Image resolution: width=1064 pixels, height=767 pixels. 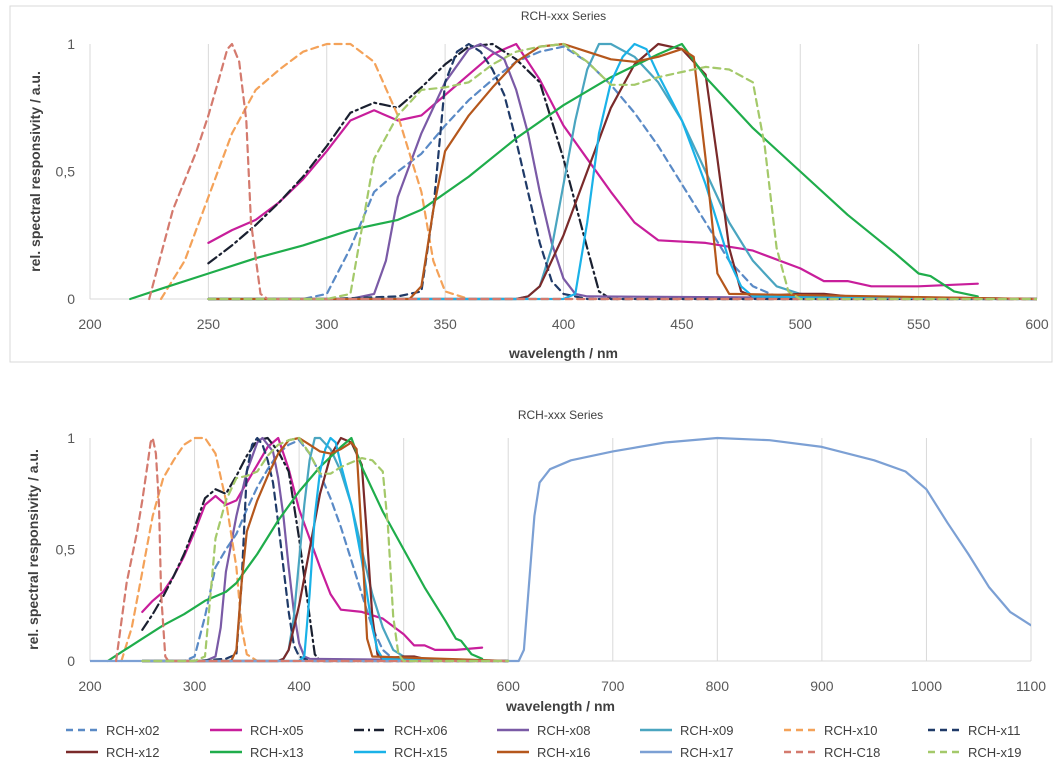 What do you see at coordinates (277, 752) in the screenshot?
I see `legend-label: RCH-x13` at bounding box center [277, 752].